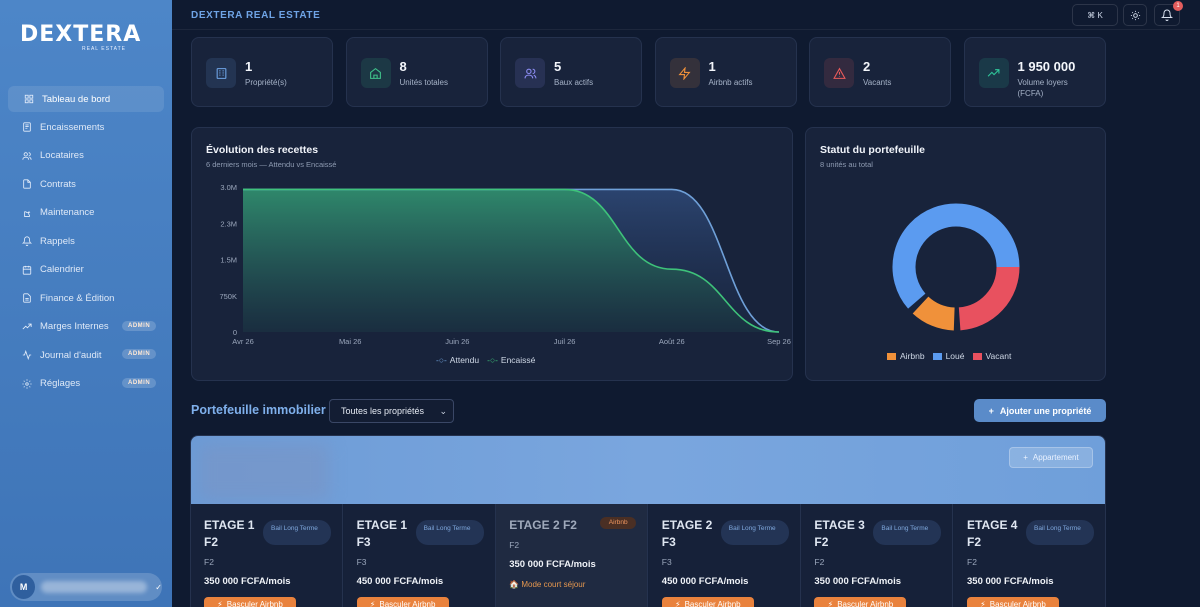 This screenshot has width=1200, height=607. I want to click on stat-label: Propriété(s), so click(266, 82).